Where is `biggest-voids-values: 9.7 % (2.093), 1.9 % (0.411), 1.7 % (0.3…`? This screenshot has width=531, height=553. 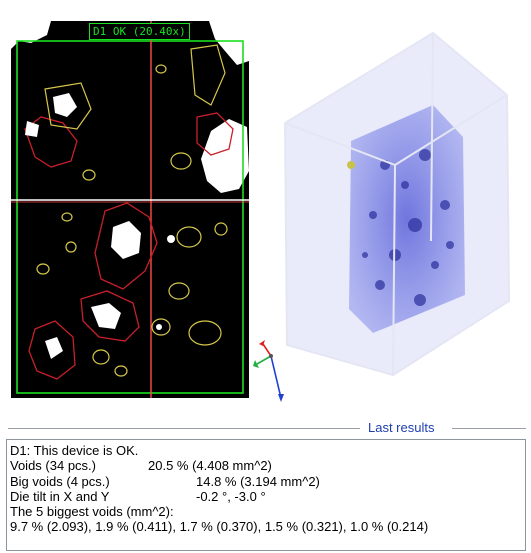 biggest-voids-values: 9.7 % (2.093), 1.9 % (0.411), 1.7 % (0.3… is located at coordinates (219, 527).